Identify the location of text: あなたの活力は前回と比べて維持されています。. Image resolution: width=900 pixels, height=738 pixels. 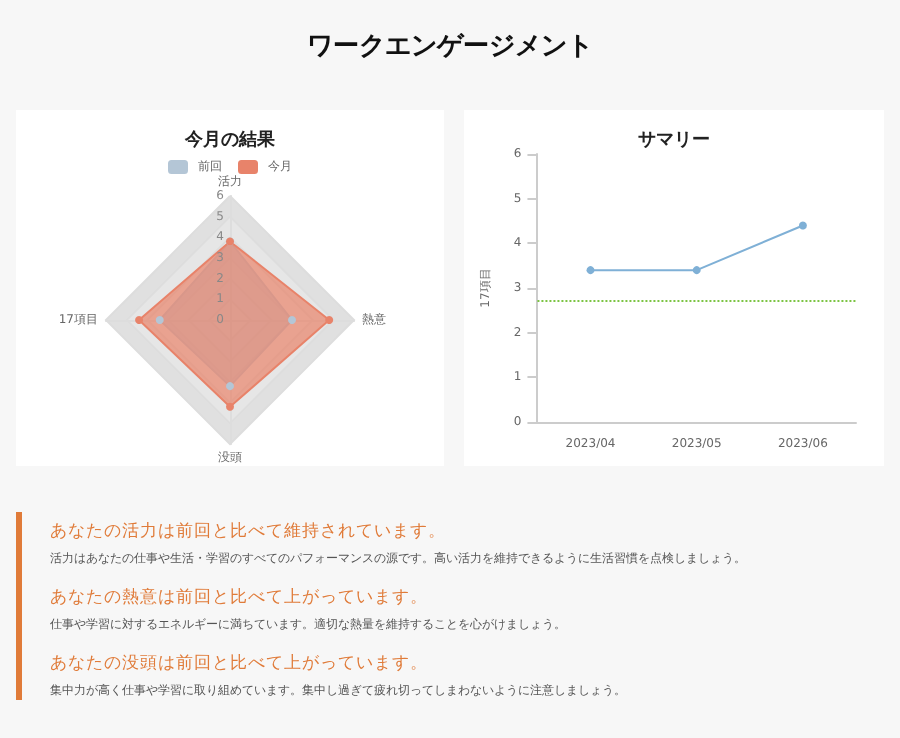
(249, 532).